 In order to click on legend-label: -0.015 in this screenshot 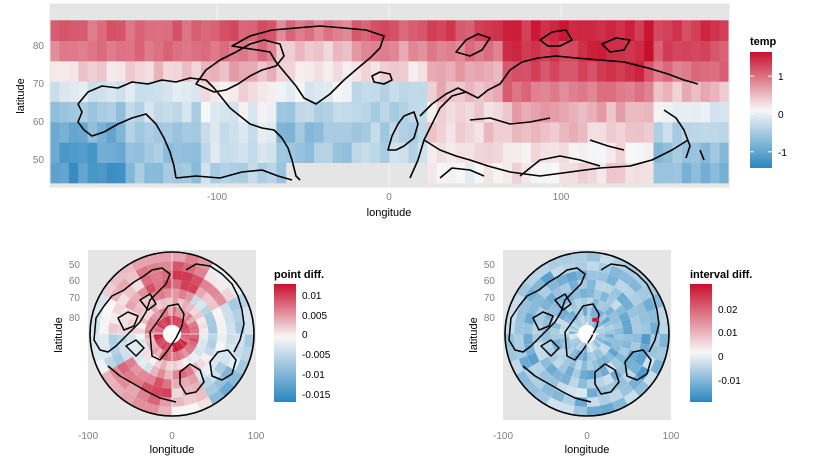, I will do `click(316, 395)`.